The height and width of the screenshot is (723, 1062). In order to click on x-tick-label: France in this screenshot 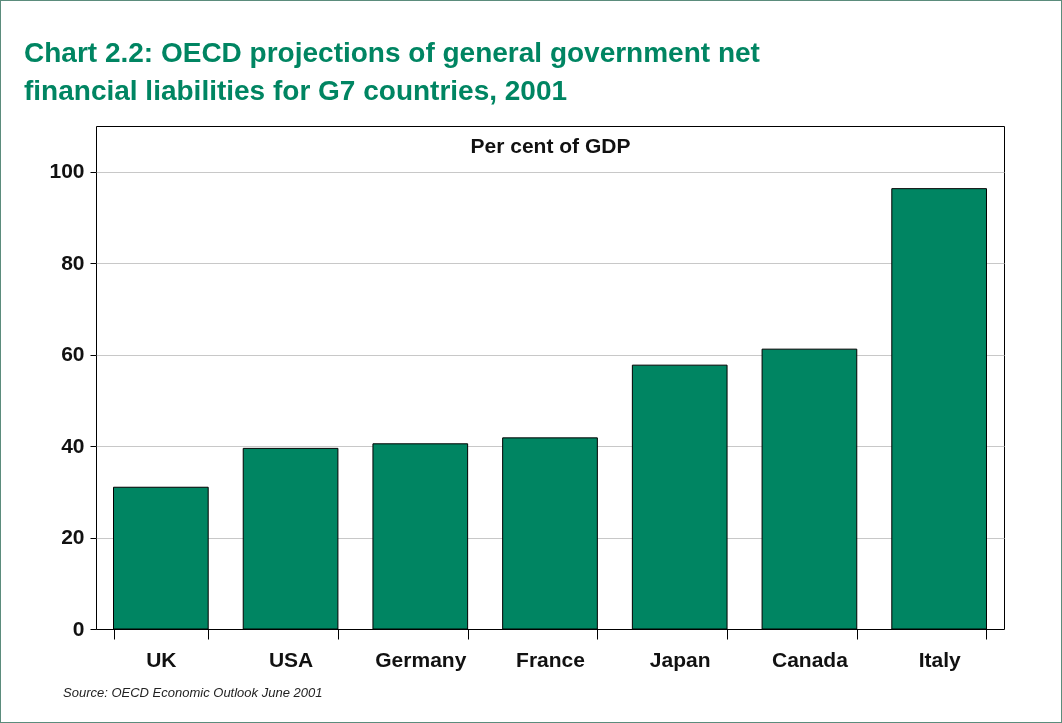, I will do `click(550, 659)`.